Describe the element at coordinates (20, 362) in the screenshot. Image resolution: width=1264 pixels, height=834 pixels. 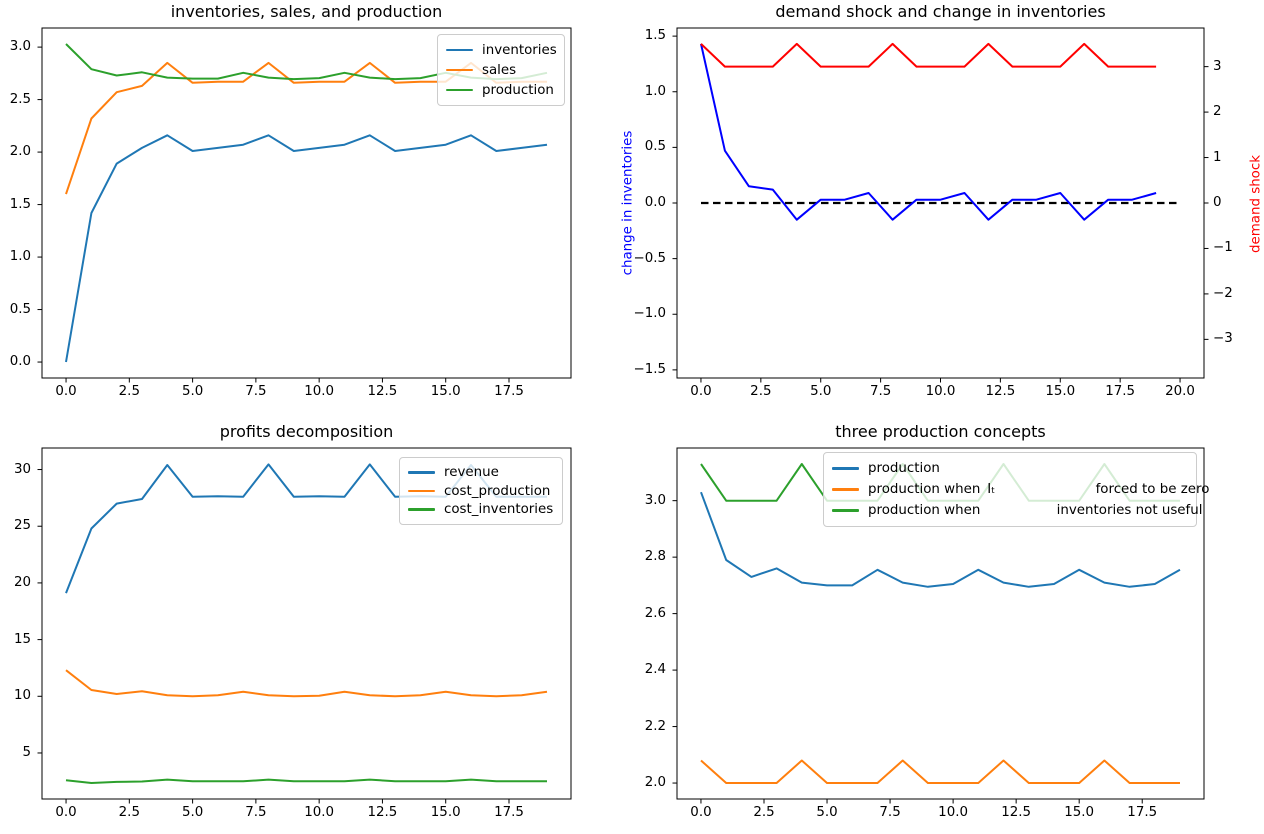
I see `y-tick-label: 0.0` at that location.